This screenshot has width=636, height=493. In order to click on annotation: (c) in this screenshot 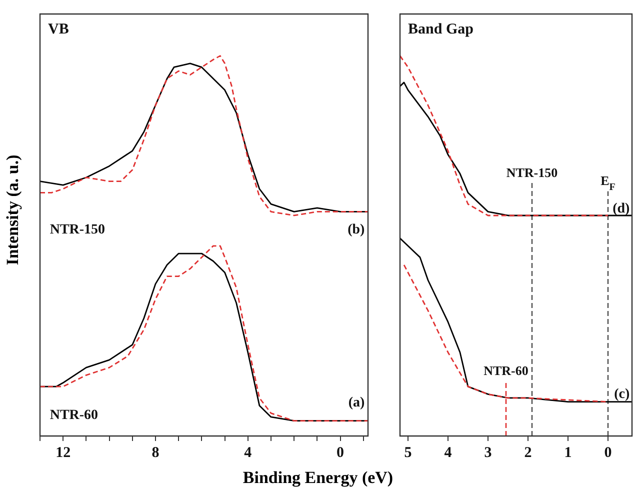, I will do `click(622, 394)`.